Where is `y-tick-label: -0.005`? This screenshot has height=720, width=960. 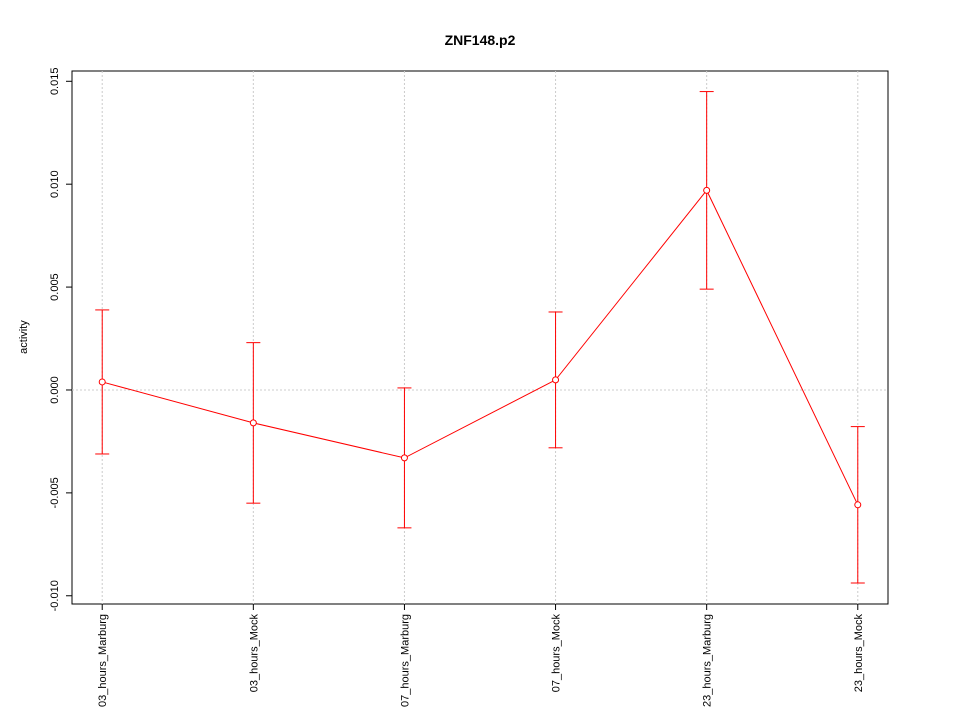
y-tick-label: -0.005 is located at coordinates (55, 492).